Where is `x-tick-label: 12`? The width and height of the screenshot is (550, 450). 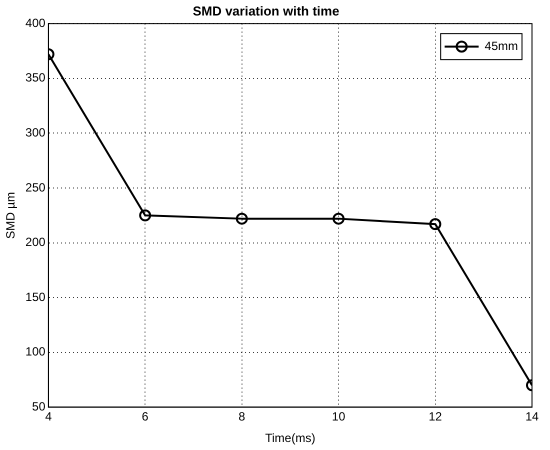 x-tick-label: 12 is located at coordinates (435, 417).